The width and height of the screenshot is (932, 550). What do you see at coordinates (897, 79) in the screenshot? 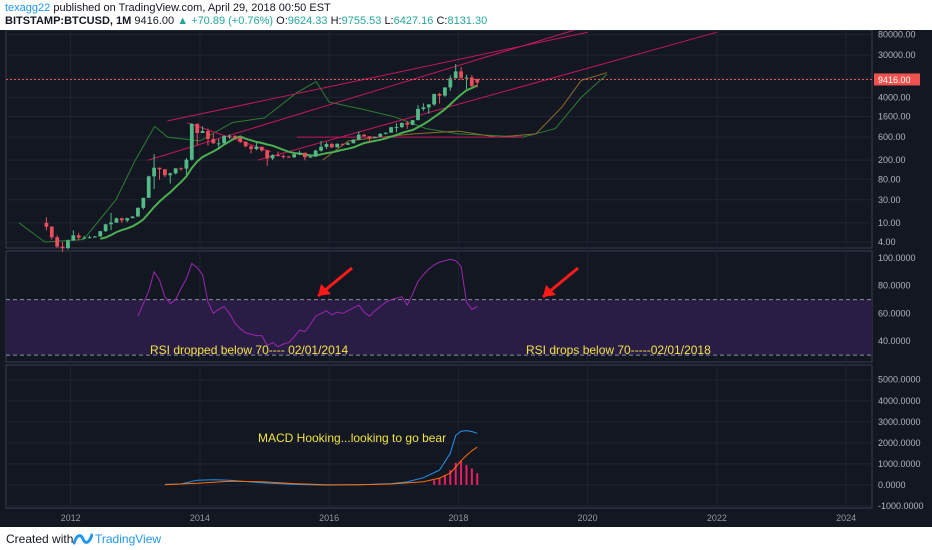
I see `last-price-badge` at bounding box center [897, 79].